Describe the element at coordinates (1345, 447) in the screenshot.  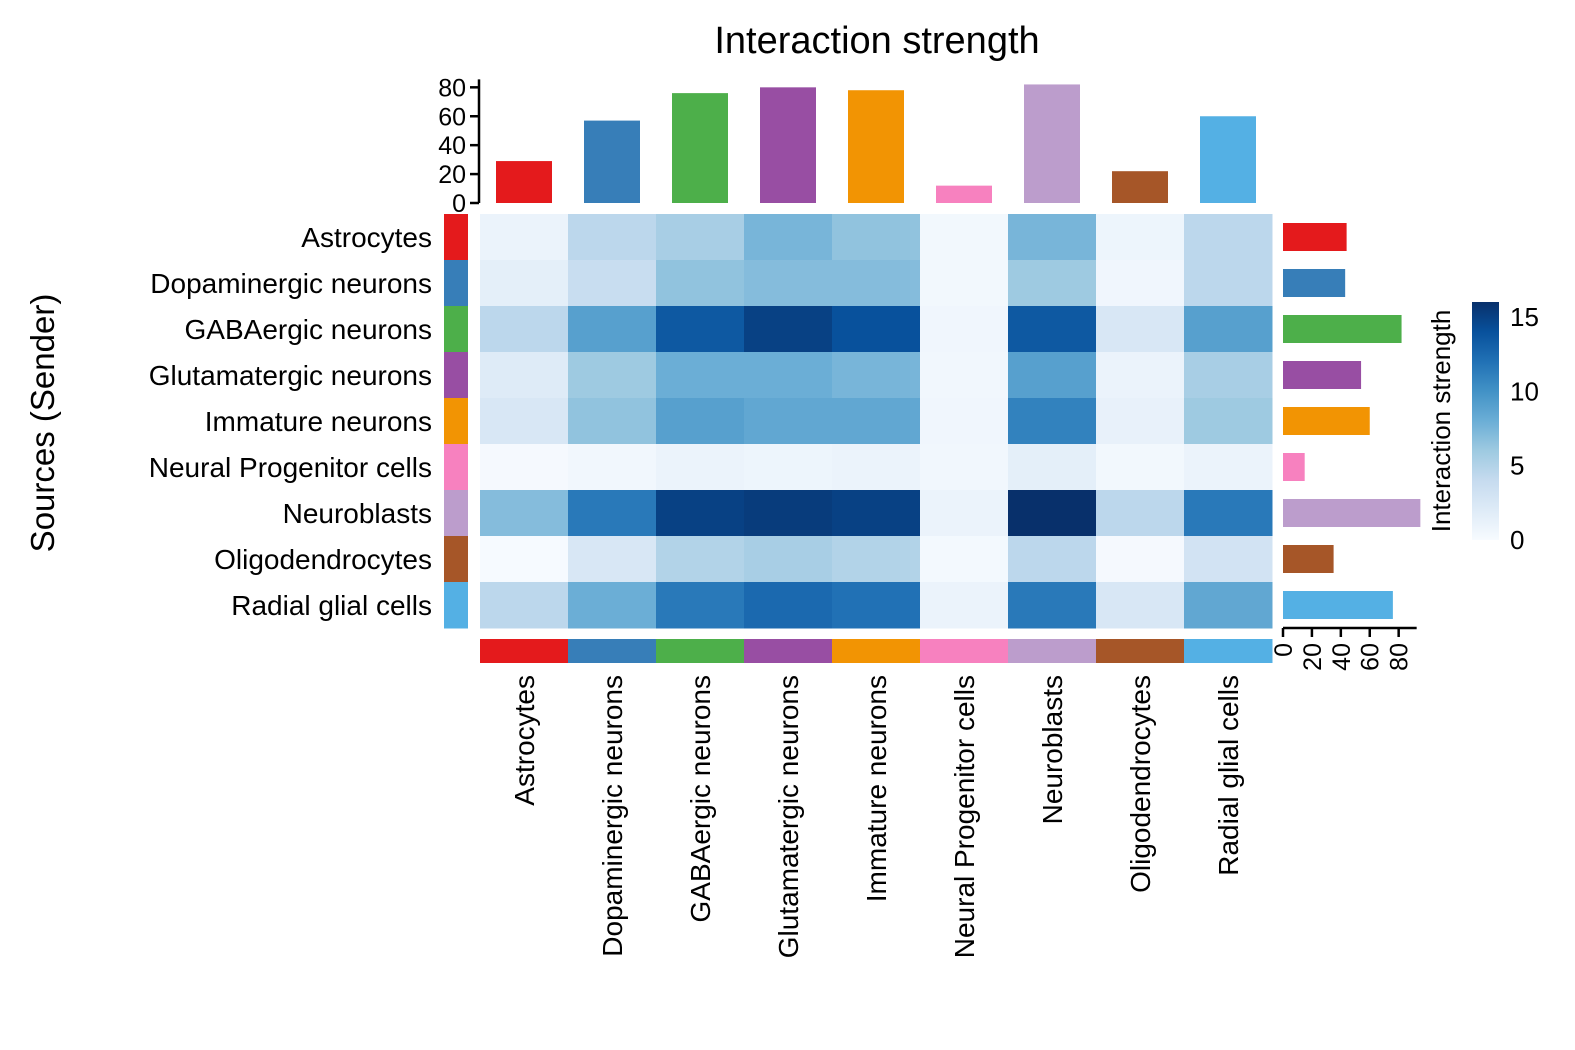
I see `right-bar-chart: 0 20 40 60 80` at that location.